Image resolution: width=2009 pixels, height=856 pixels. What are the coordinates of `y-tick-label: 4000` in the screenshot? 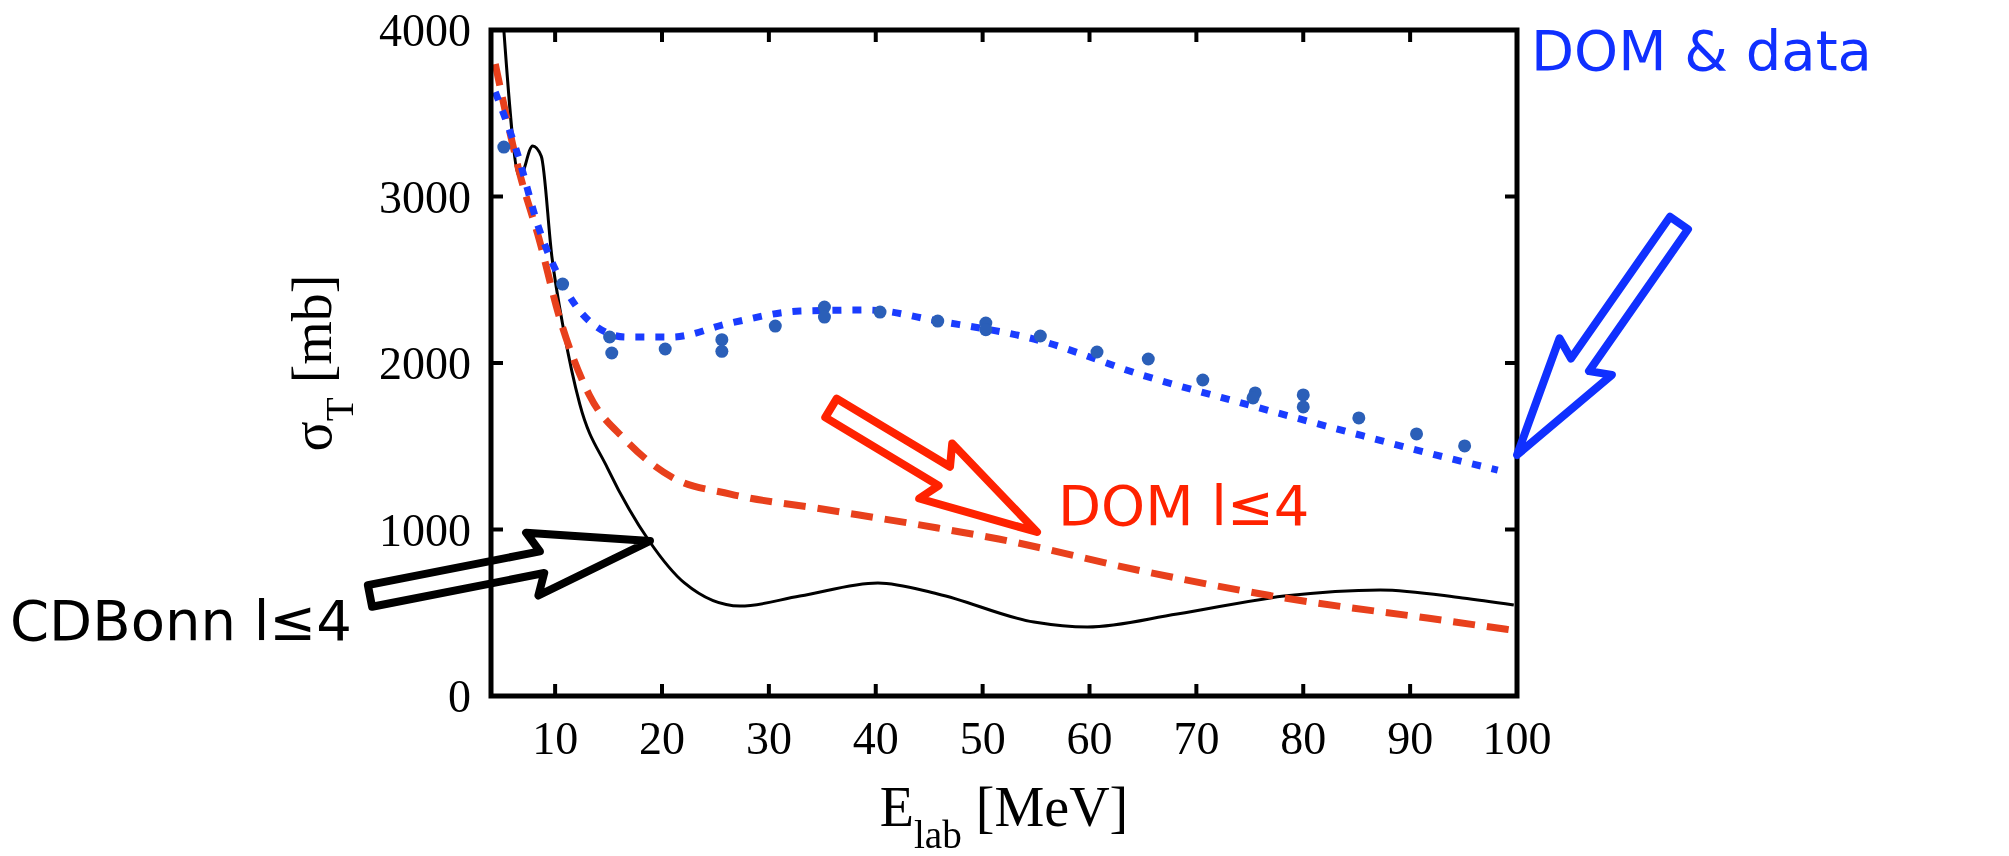 It's located at (425, 31).